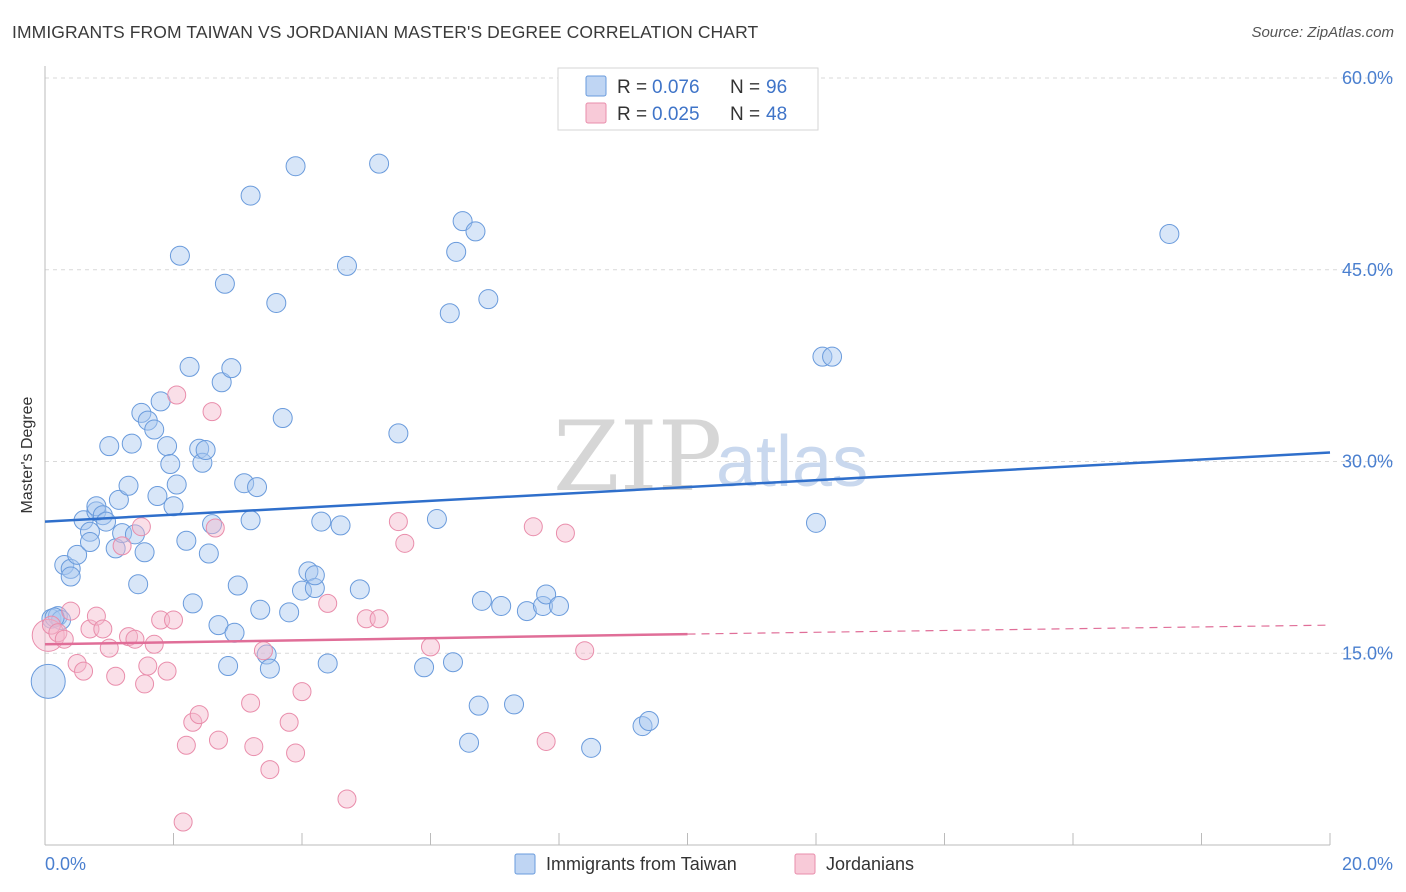 The width and height of the screenshot is (1406, 892). What do you see at coordinates (525, 864) in the screenshot?
I see `bottom-legend-swatch-taiwan` at bounding box center [525, 864].